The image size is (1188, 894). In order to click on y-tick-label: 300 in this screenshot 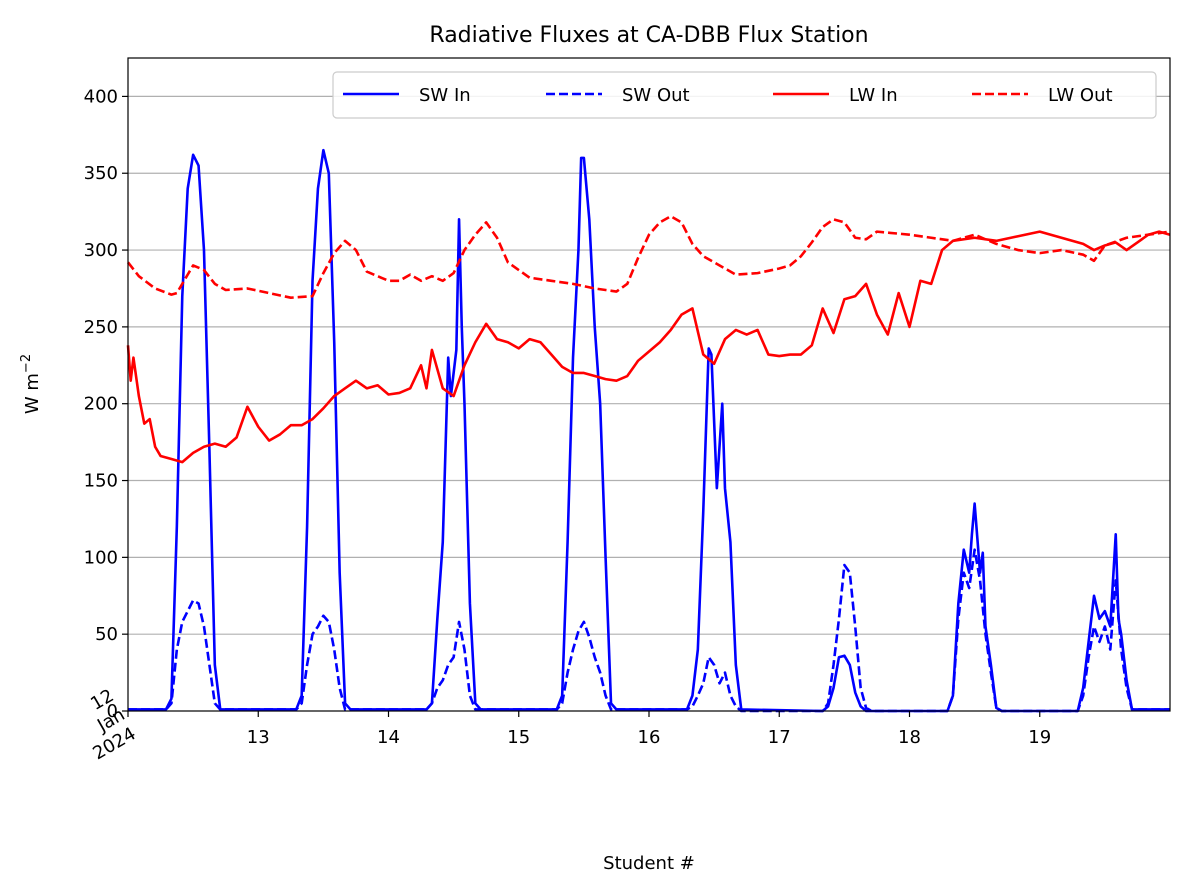, I will do `click(101, 250)`.